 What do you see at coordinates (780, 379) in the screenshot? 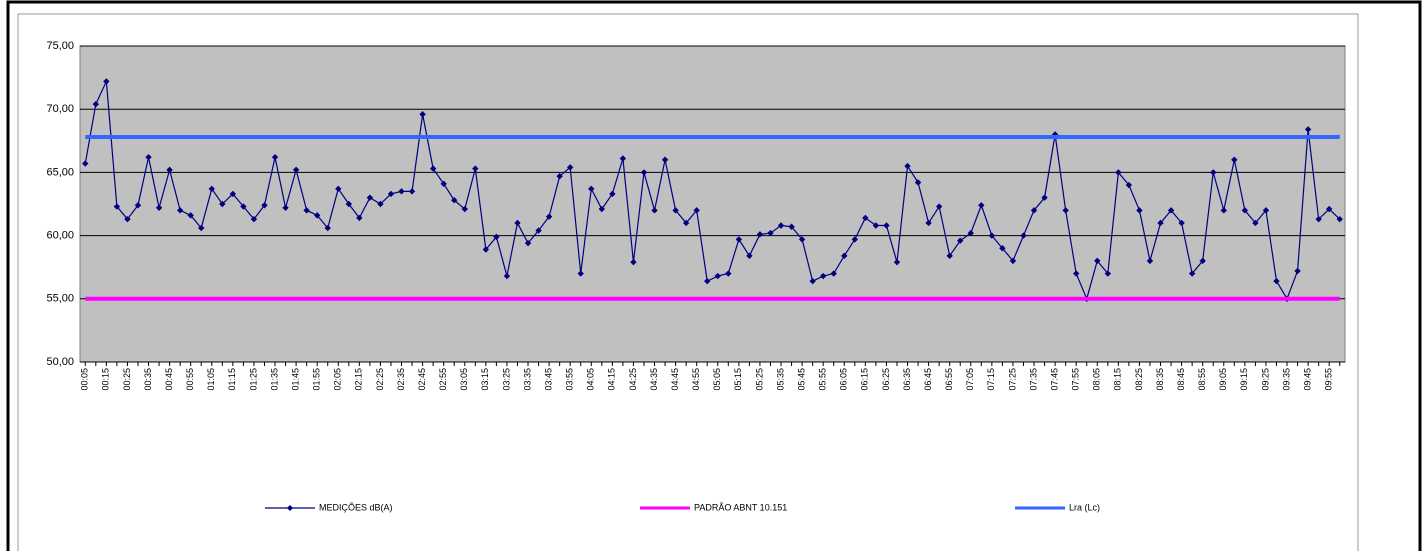
I see `x-tick-label: 05:35` at bounding box center [780, 379].